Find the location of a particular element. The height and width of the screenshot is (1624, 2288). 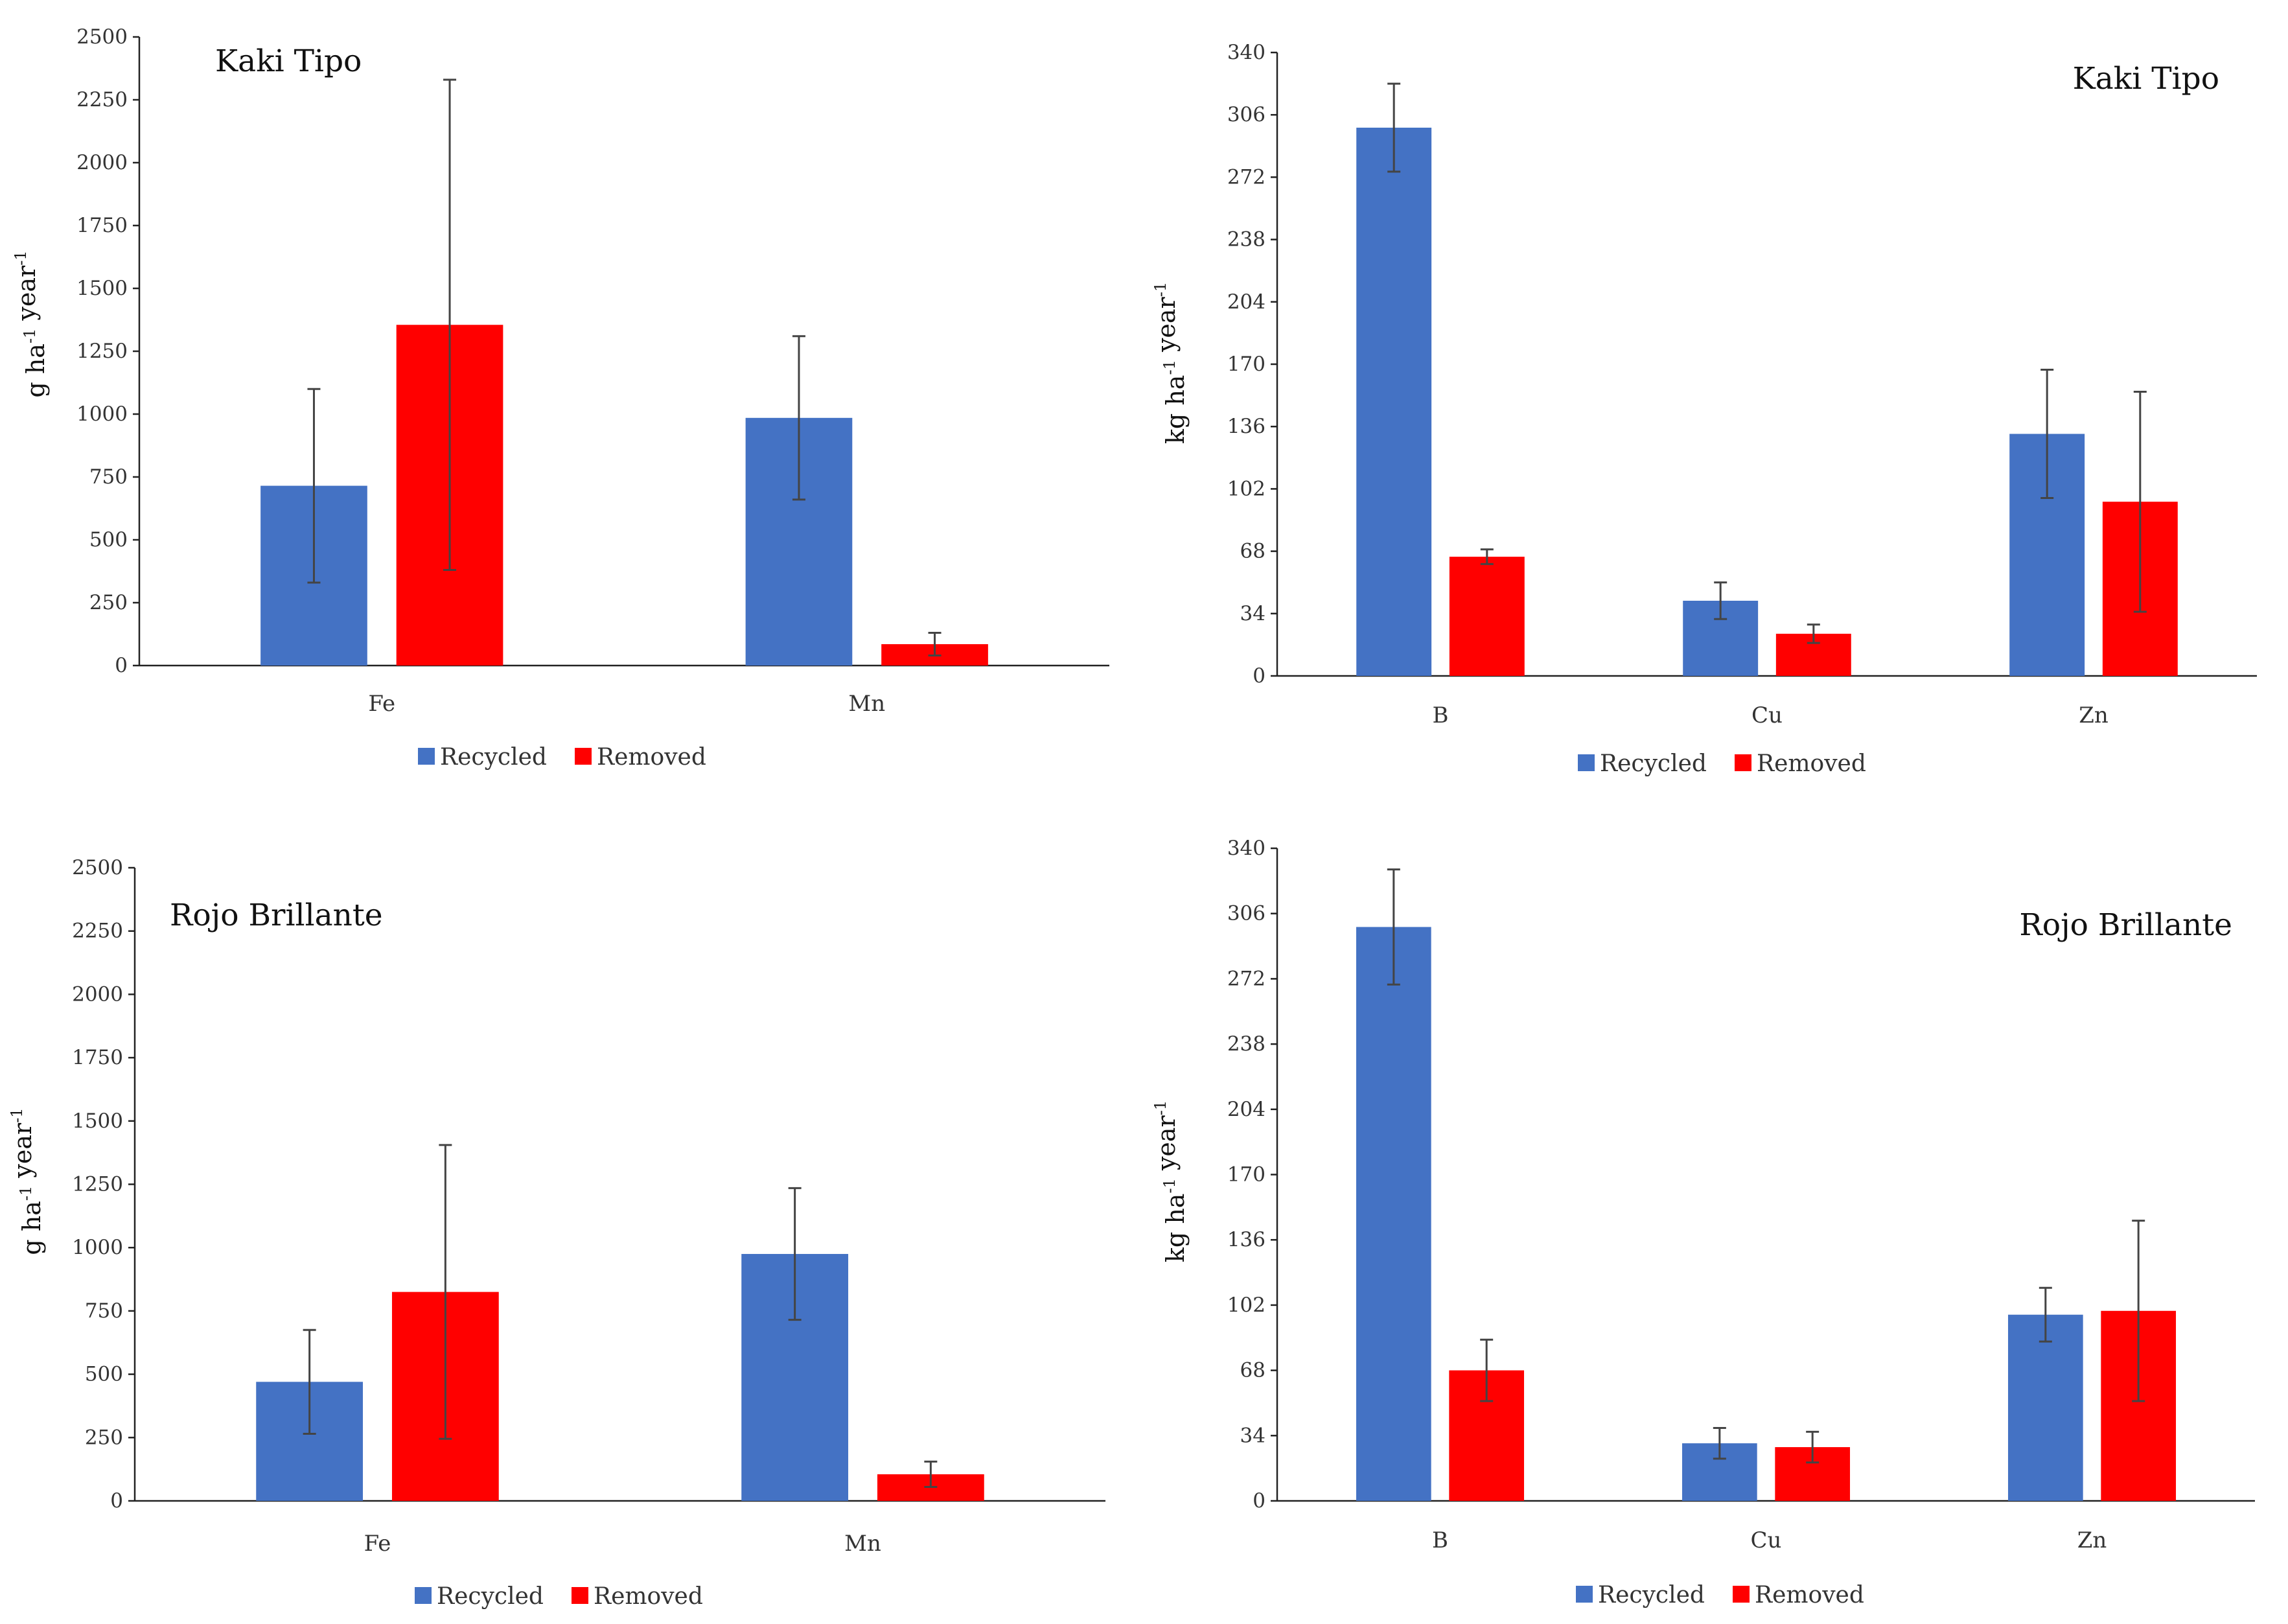

y-tick-label: 272 is located at coordinates (1246, 978).